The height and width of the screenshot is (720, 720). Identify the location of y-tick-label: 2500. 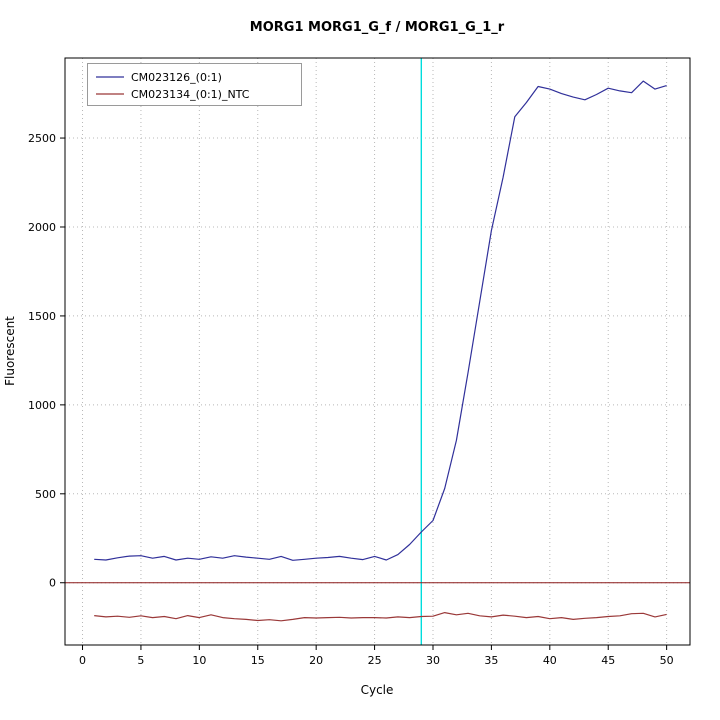
(42, 138).